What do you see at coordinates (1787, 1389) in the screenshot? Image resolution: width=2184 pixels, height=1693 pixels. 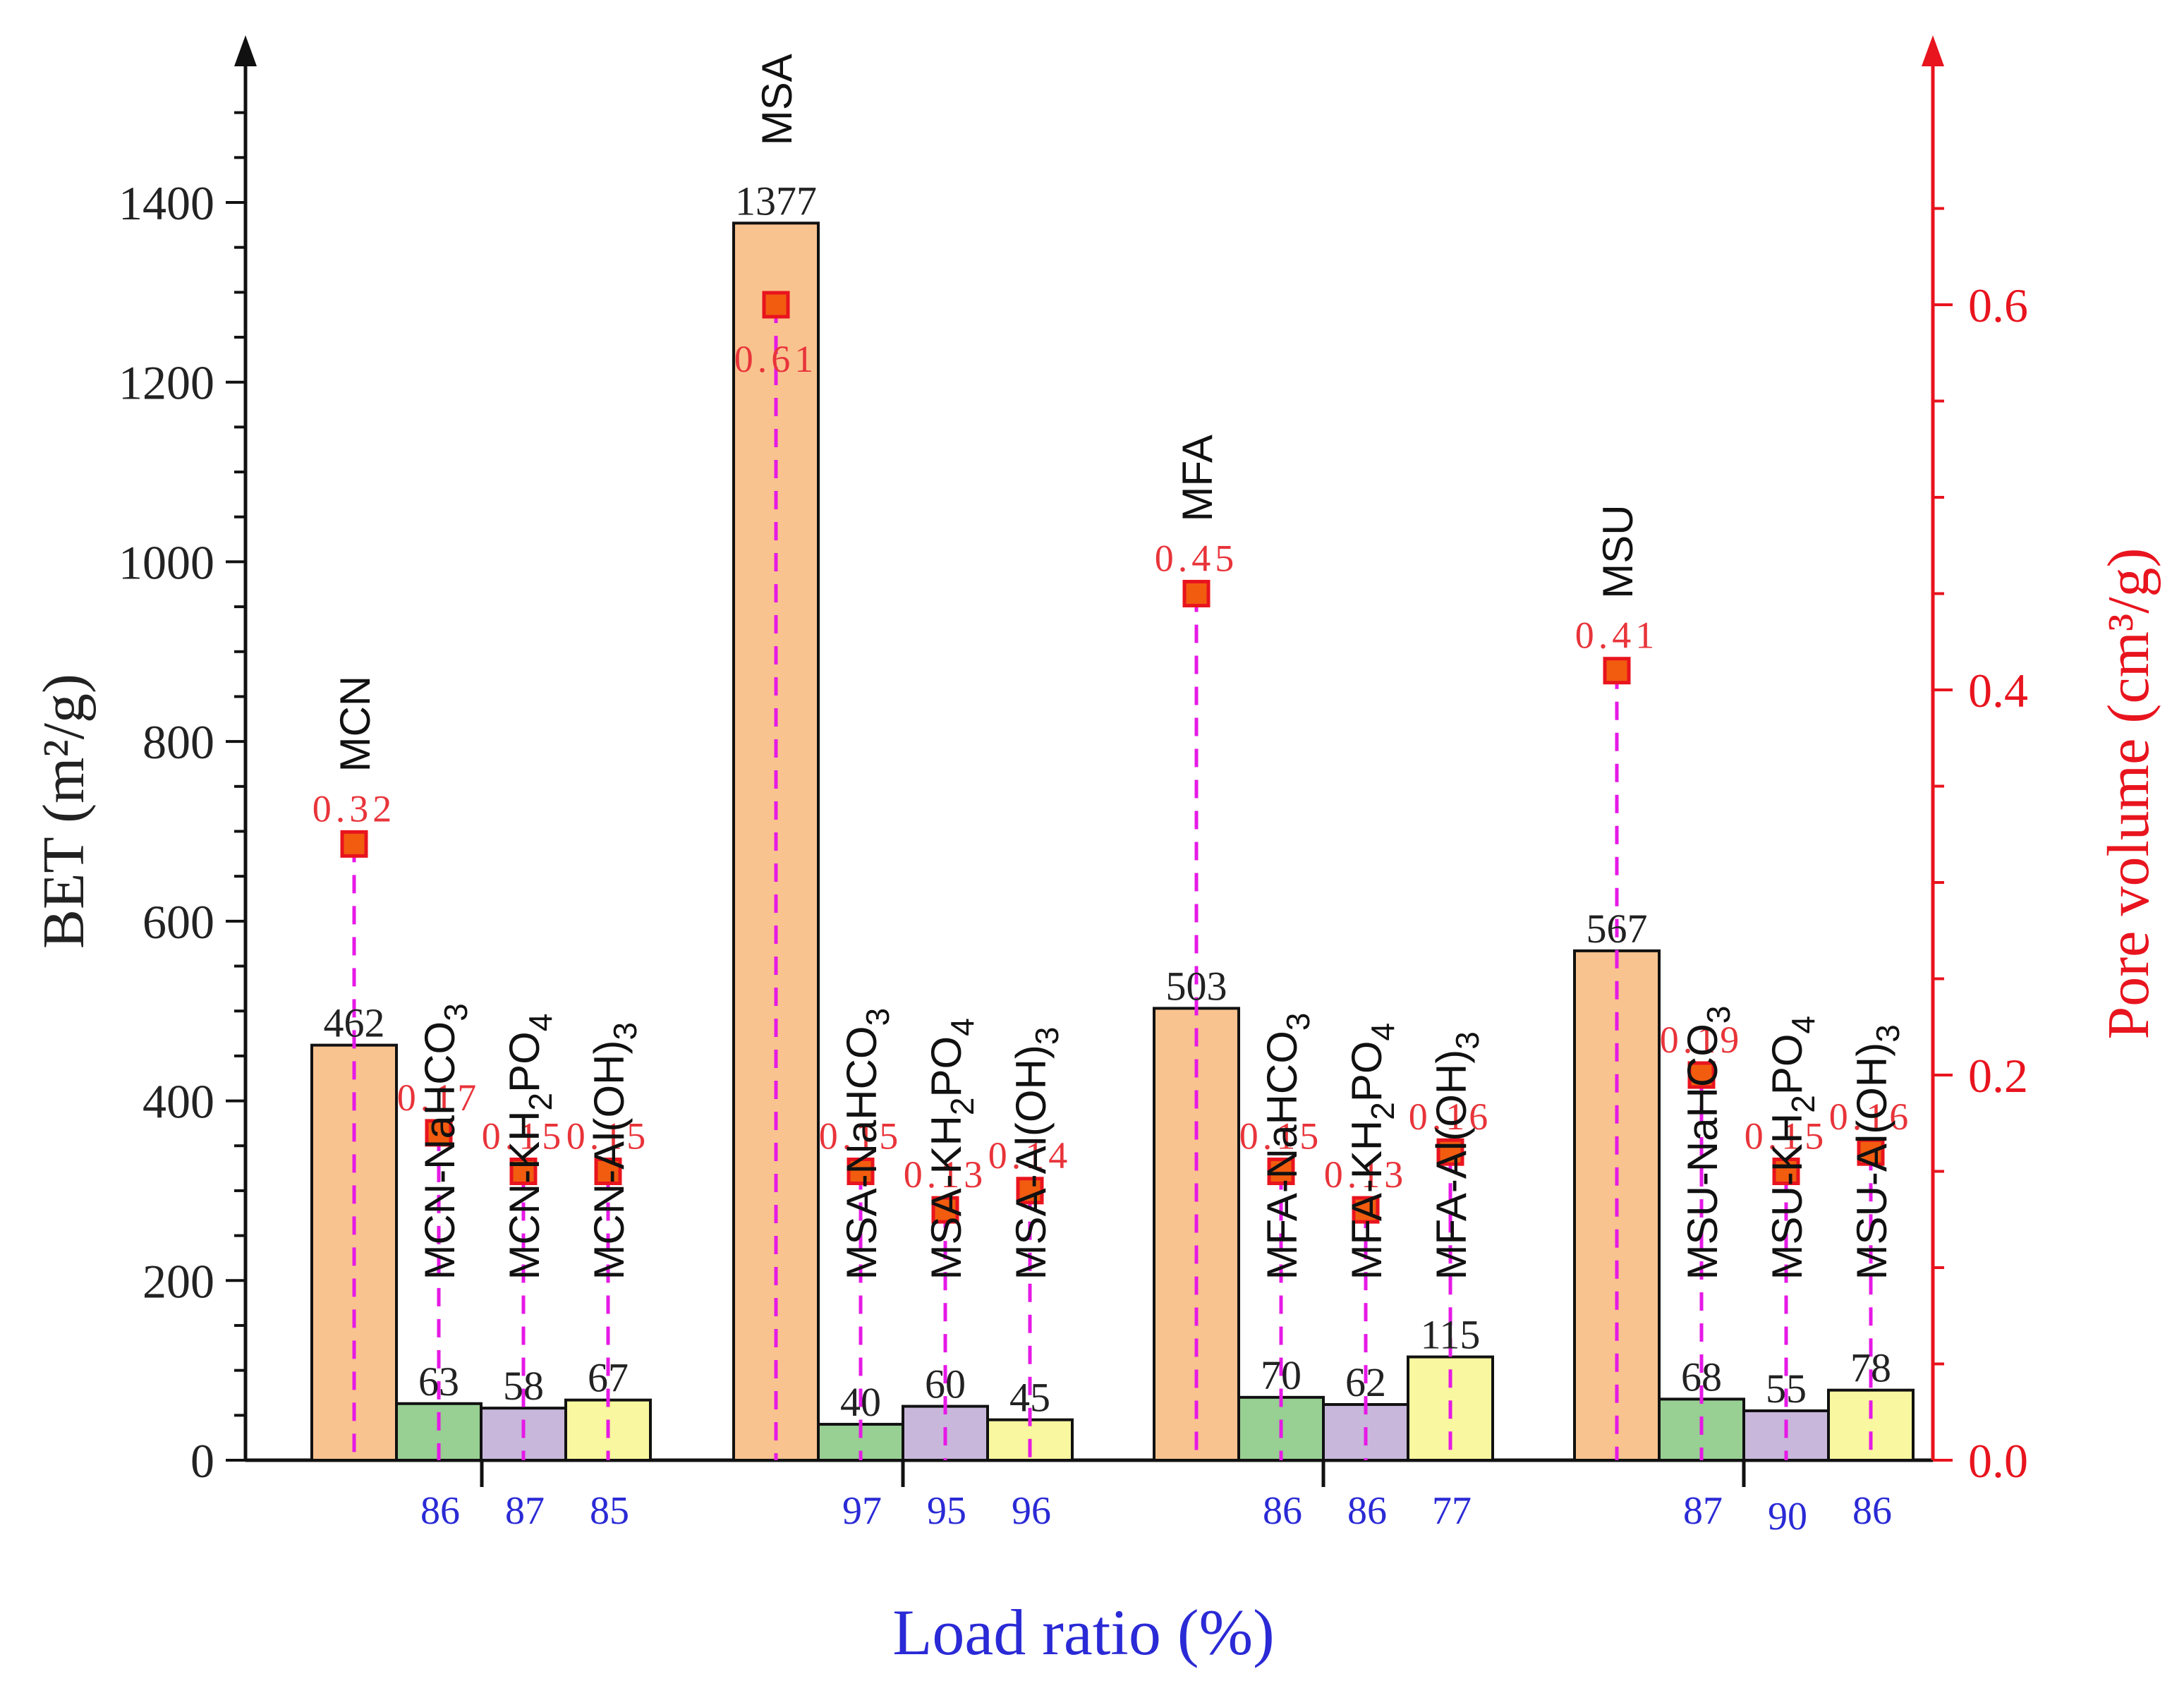 I see `bet-value-label: 55` at bounding box center [1787, 1389].